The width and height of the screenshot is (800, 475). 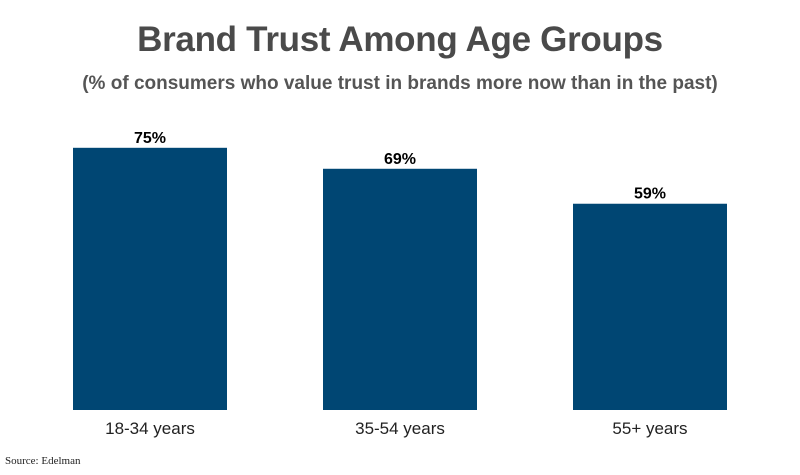 I want to click on value-label-1: 75%, so click(x=150, y=138).